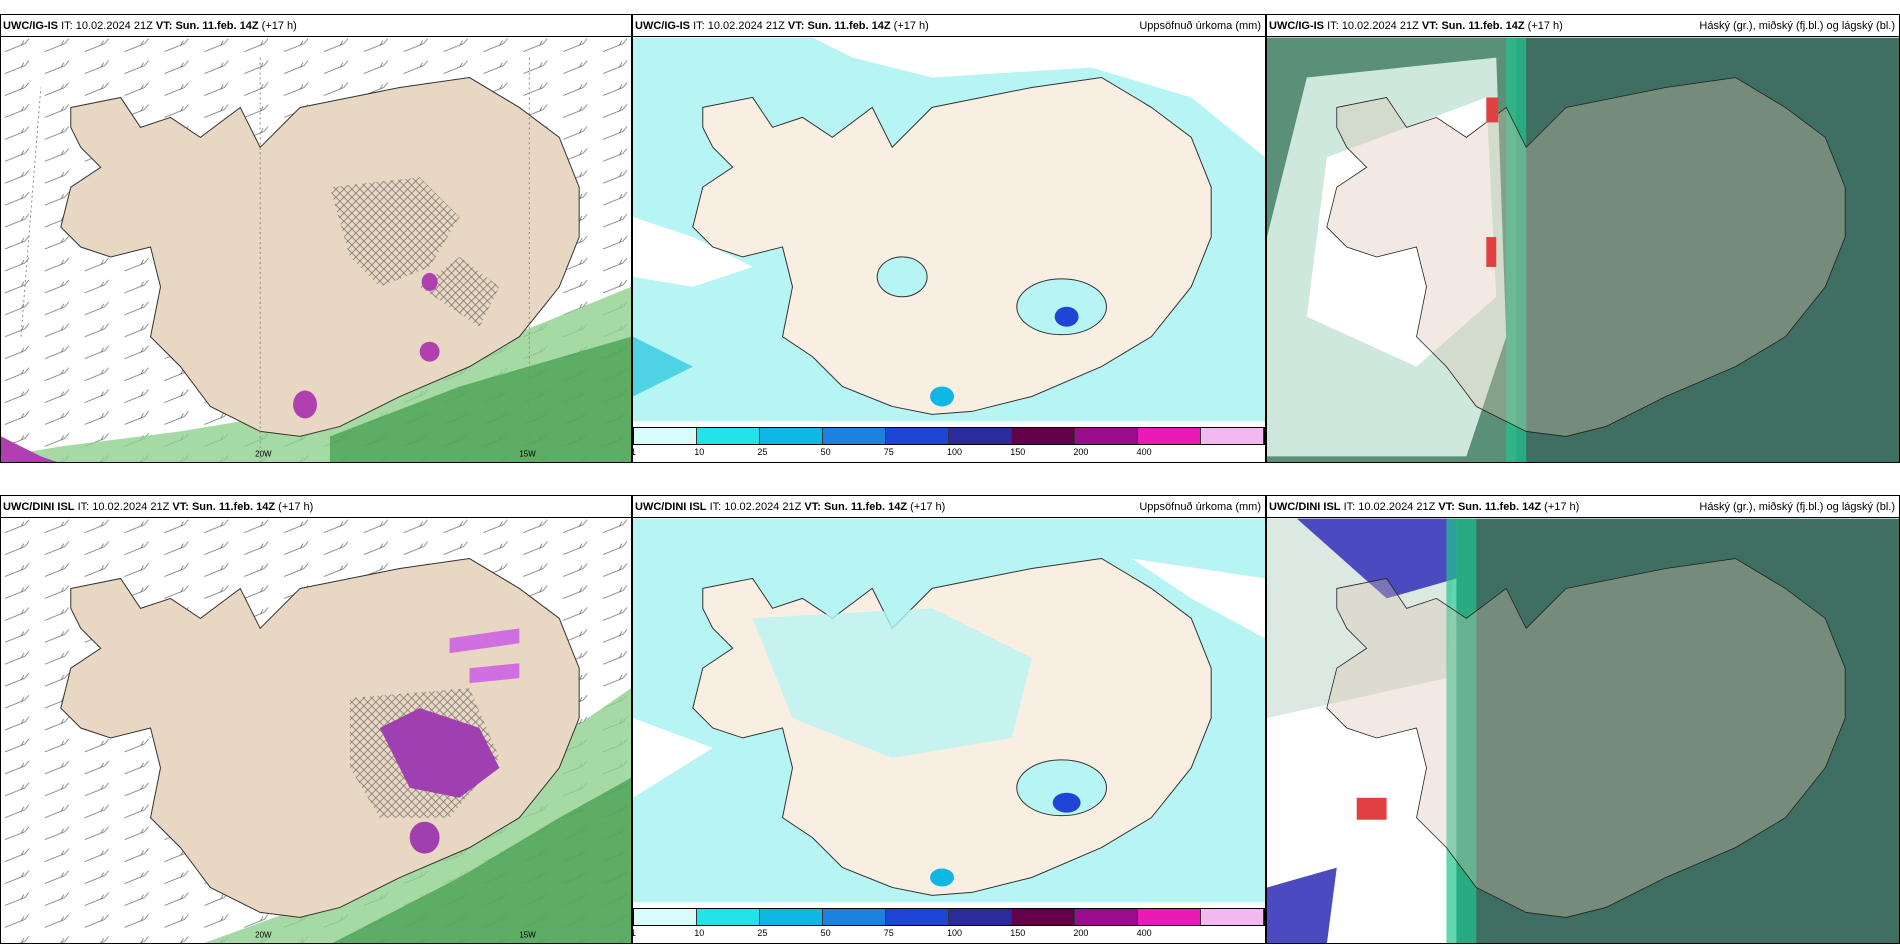 The image size is (1900, 950). Describe the element at coordinates (30, 26) in the screenshot. I see `model-name: UWC/IG-IS` at that location.